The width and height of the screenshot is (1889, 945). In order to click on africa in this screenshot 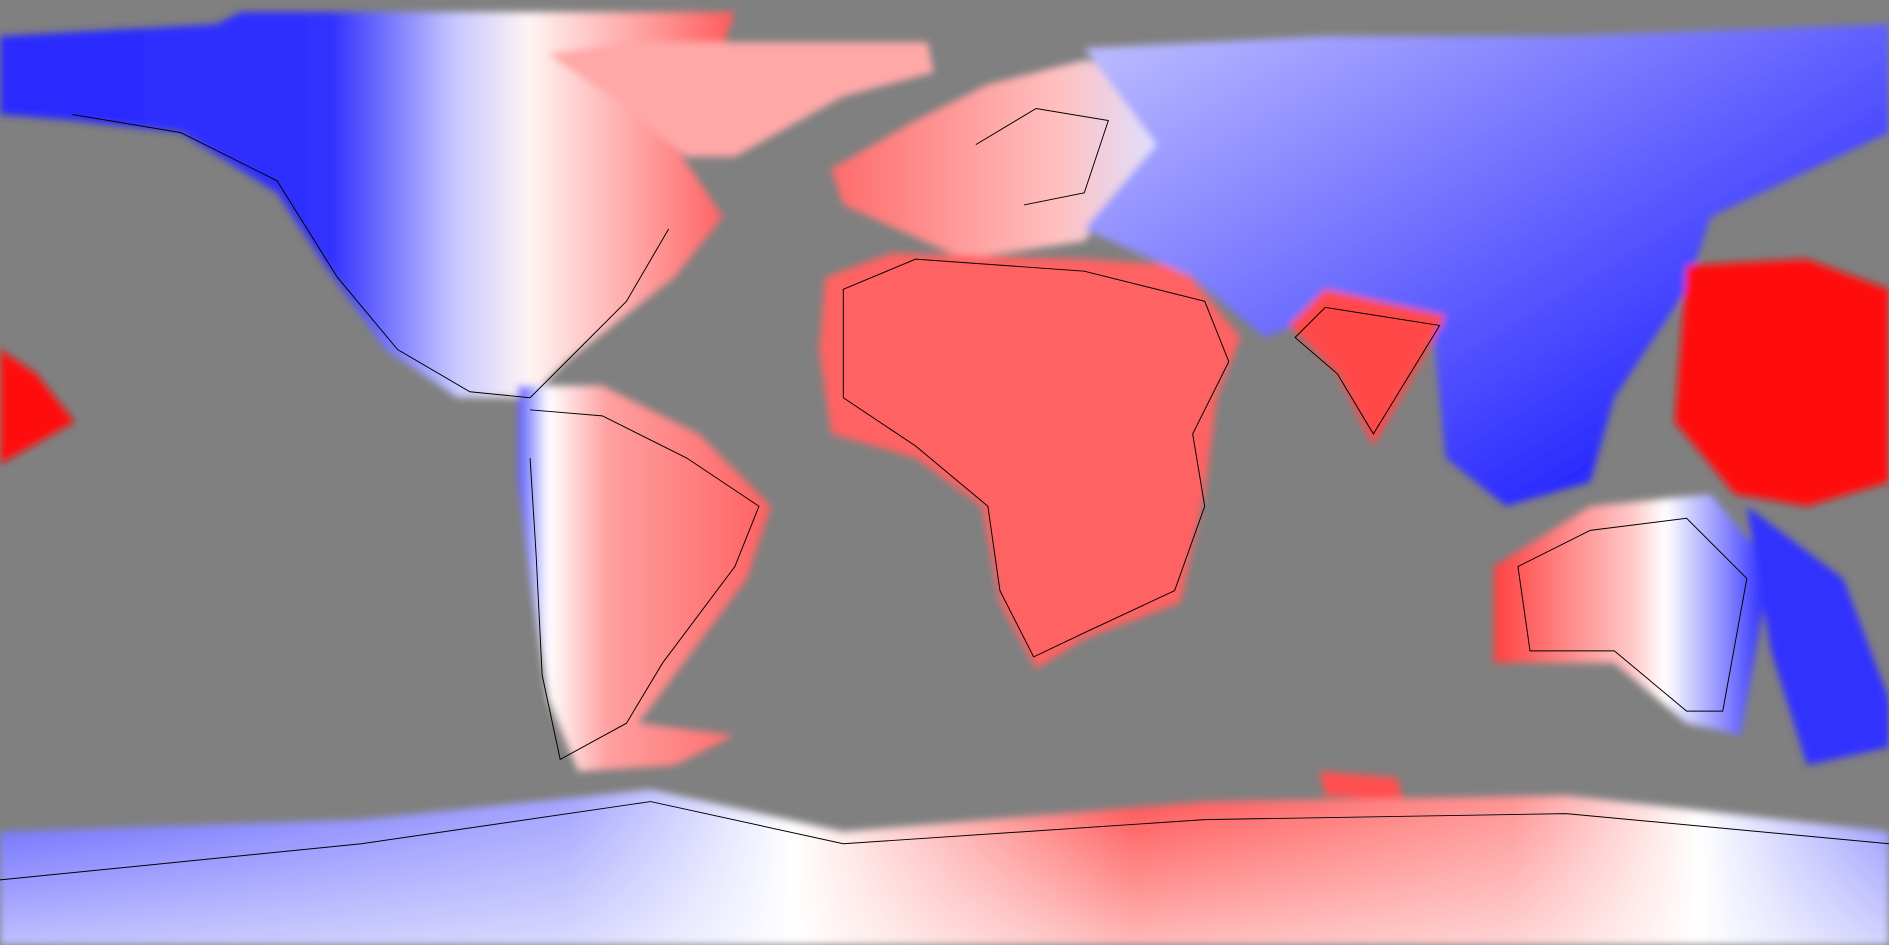, I will do `click(1030, 461)`.